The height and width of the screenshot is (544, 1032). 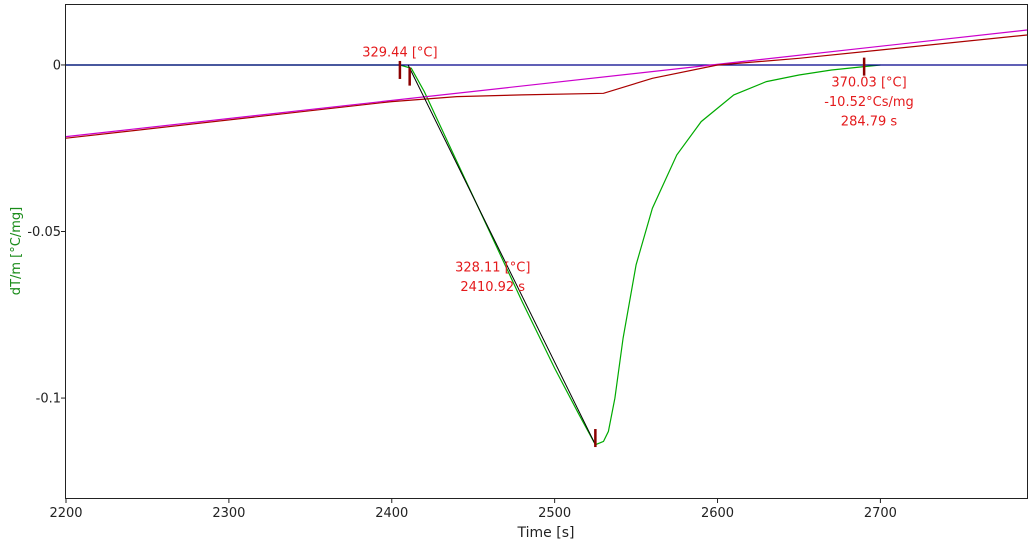 I want to click on annotation-2-line-2: 2410.92 s, so click(x=492, y=287).